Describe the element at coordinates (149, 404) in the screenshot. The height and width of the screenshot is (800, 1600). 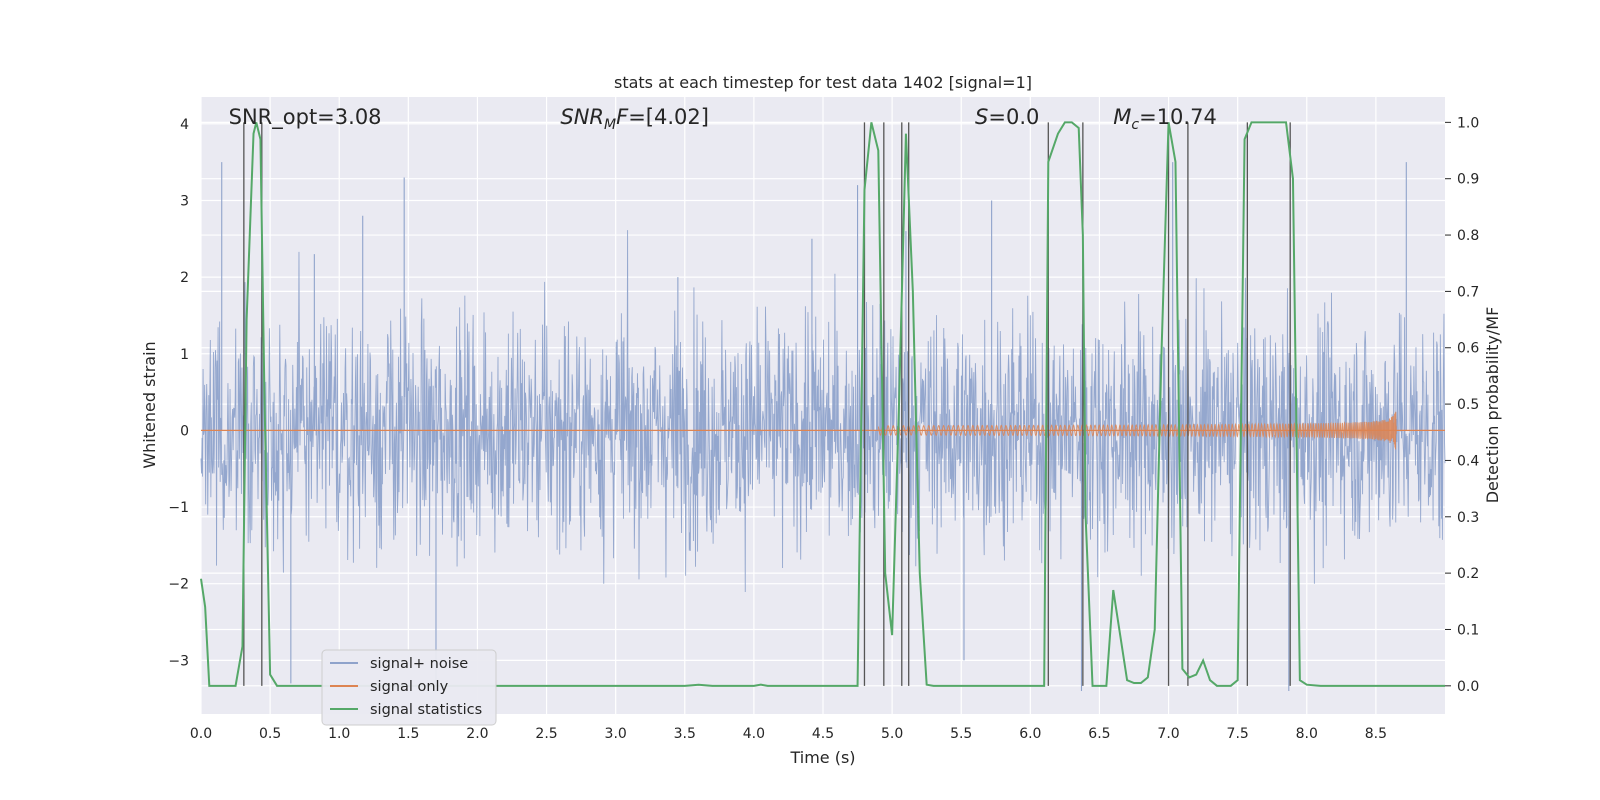
I see `y-axis-label: Whitened strain` at that location.